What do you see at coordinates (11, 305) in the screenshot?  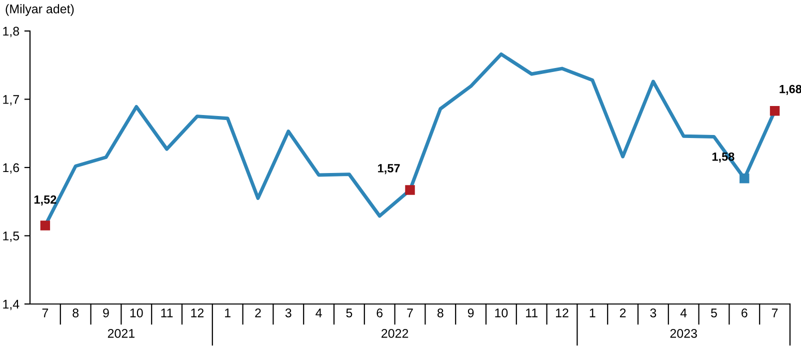 I see `y-tick-label: 1,4` at bounding box center [11, 305].